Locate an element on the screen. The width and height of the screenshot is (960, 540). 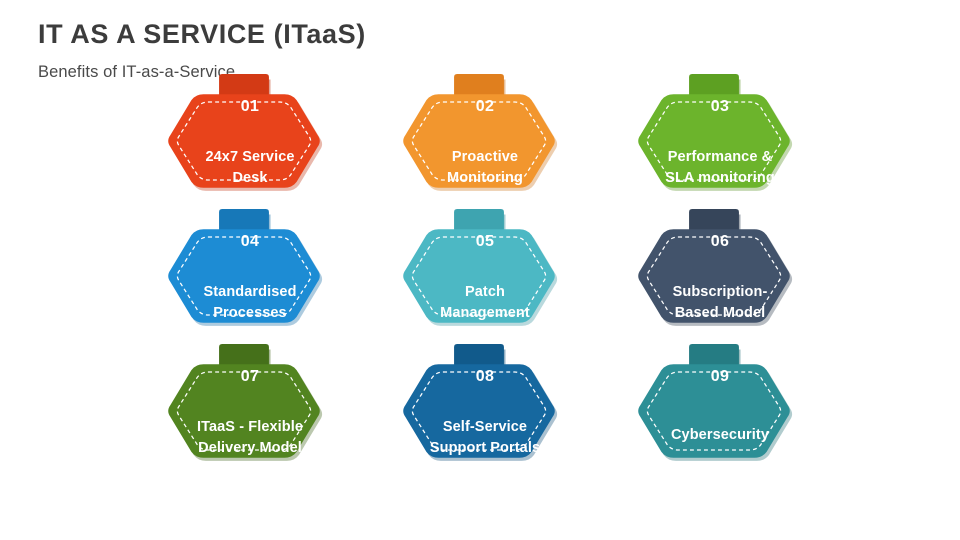
hex-card: 08 Self-Service Support Portals is located at coordinates (485, 417).